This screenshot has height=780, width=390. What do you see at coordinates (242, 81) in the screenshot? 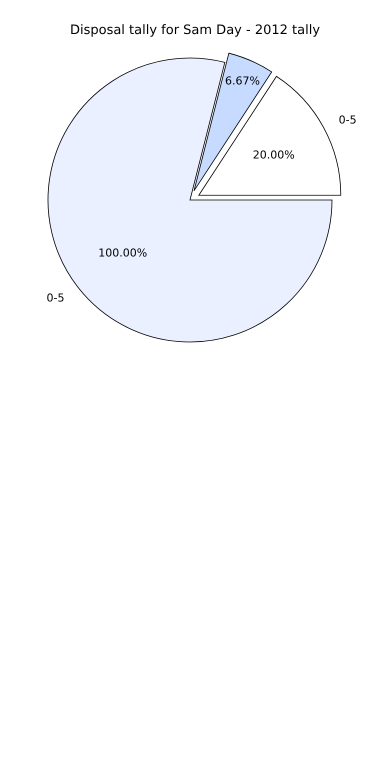
I see `data-label: 6.67%` at bounding box center [242, 81].